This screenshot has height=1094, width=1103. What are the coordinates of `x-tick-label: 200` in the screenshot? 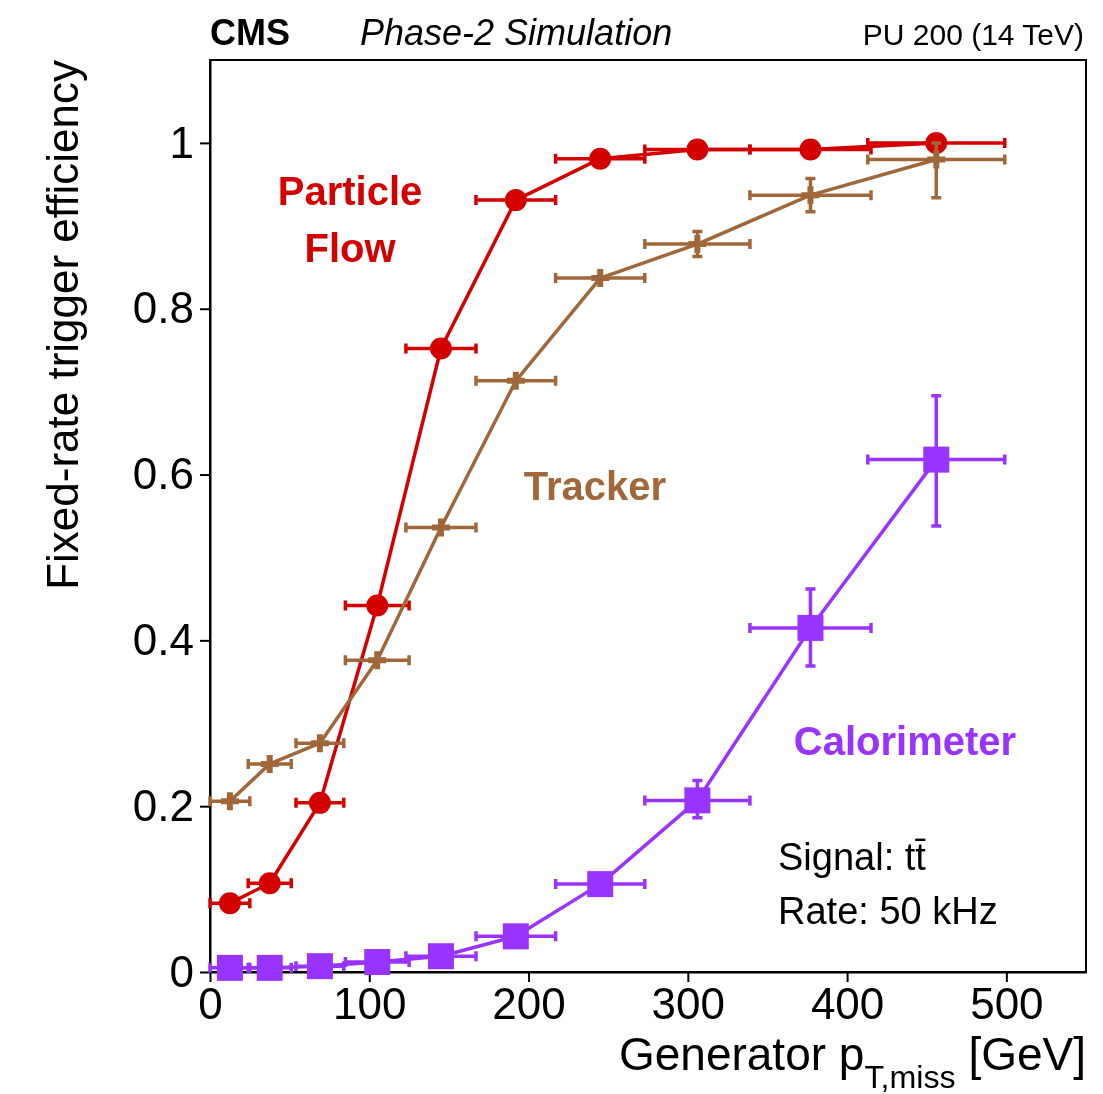 It's located at (529, 1004).